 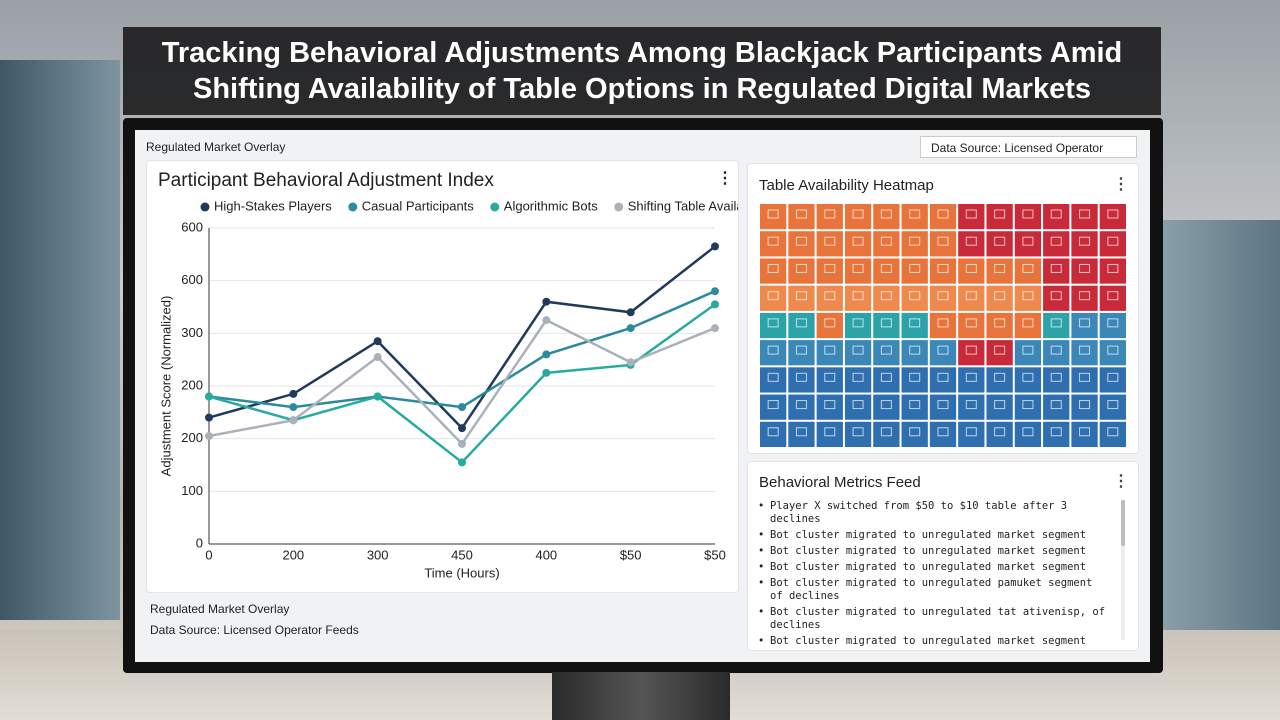 I want to click on x-tick-label: 450, so click(x=462, y=554).